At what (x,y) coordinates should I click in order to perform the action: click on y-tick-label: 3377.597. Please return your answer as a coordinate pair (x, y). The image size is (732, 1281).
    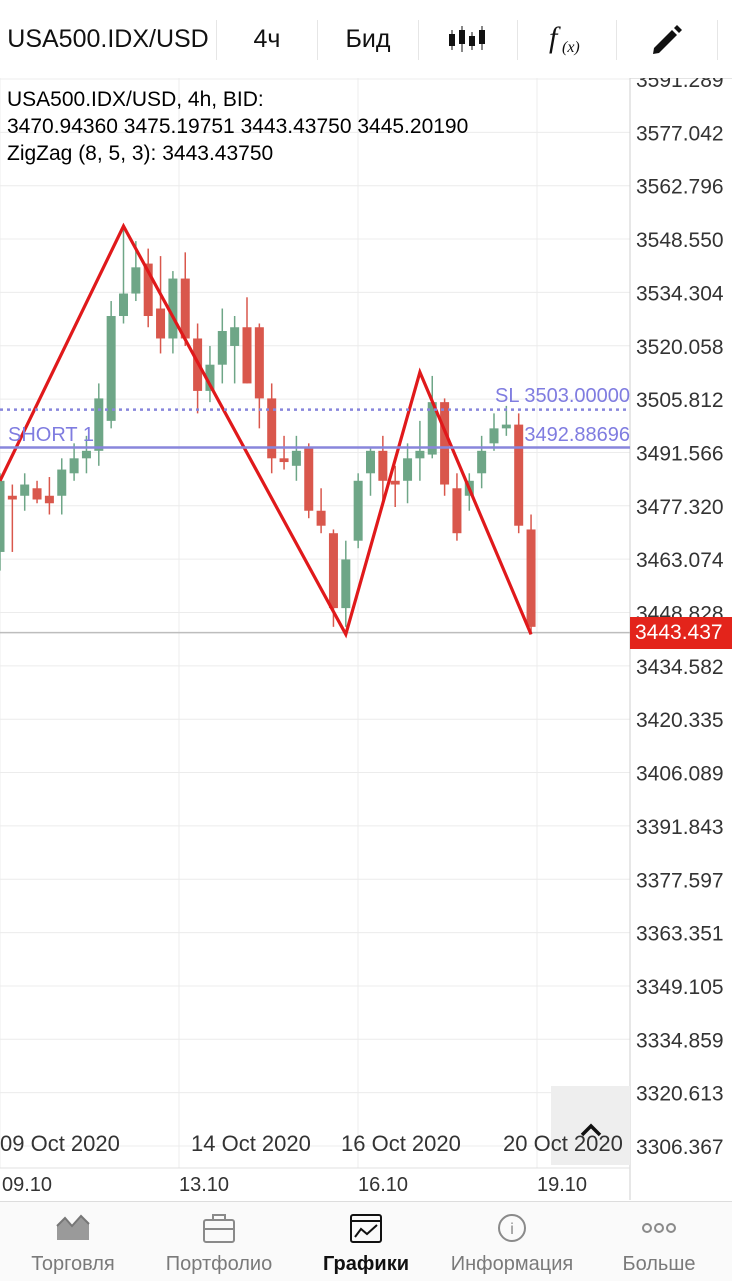
    Looking at the image, I should click on (680, 880).